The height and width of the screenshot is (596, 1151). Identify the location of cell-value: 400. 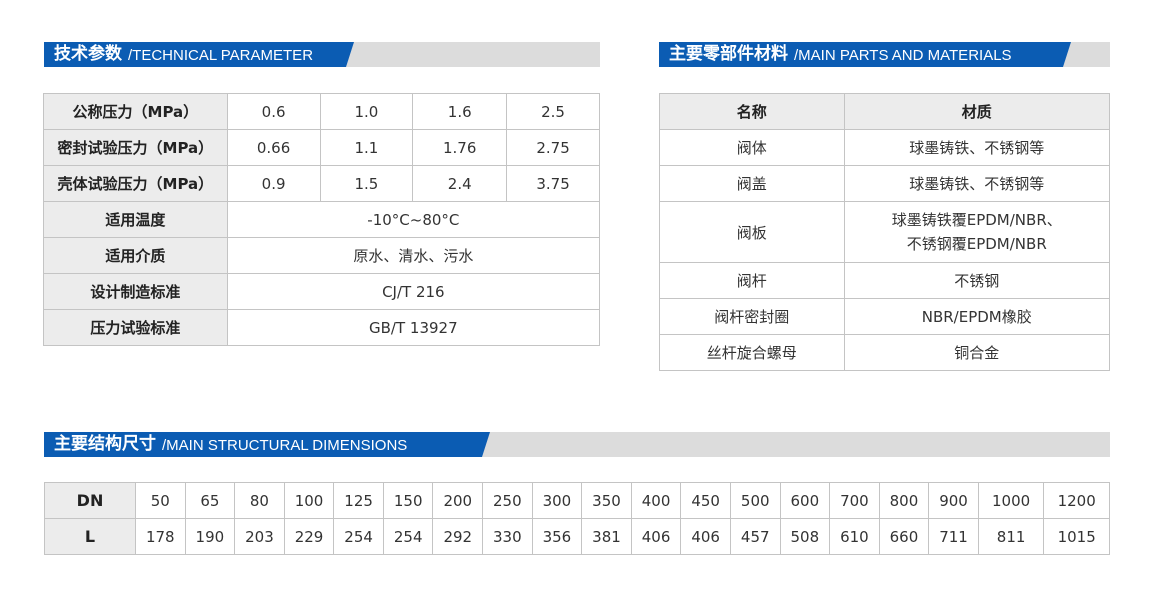
(656, 500).